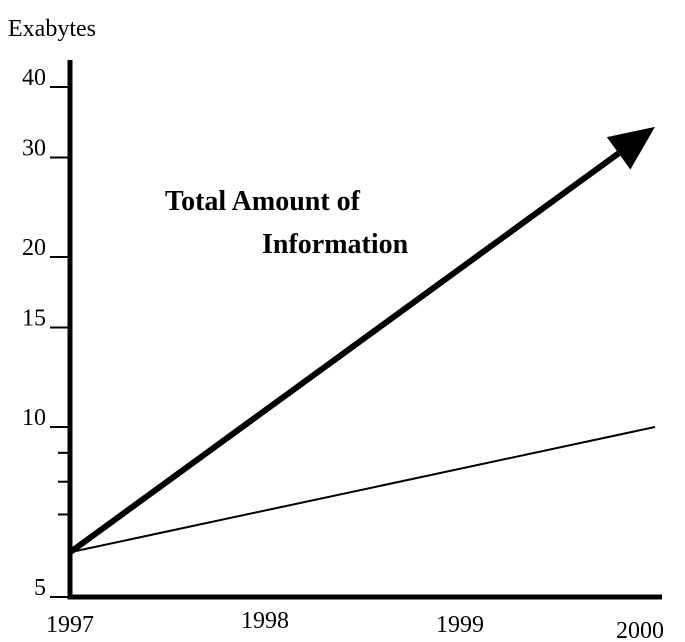  Describe the element at coordinates (52, 29) in the screenshot. I see `y-axis-label: Exabytes` at that location.